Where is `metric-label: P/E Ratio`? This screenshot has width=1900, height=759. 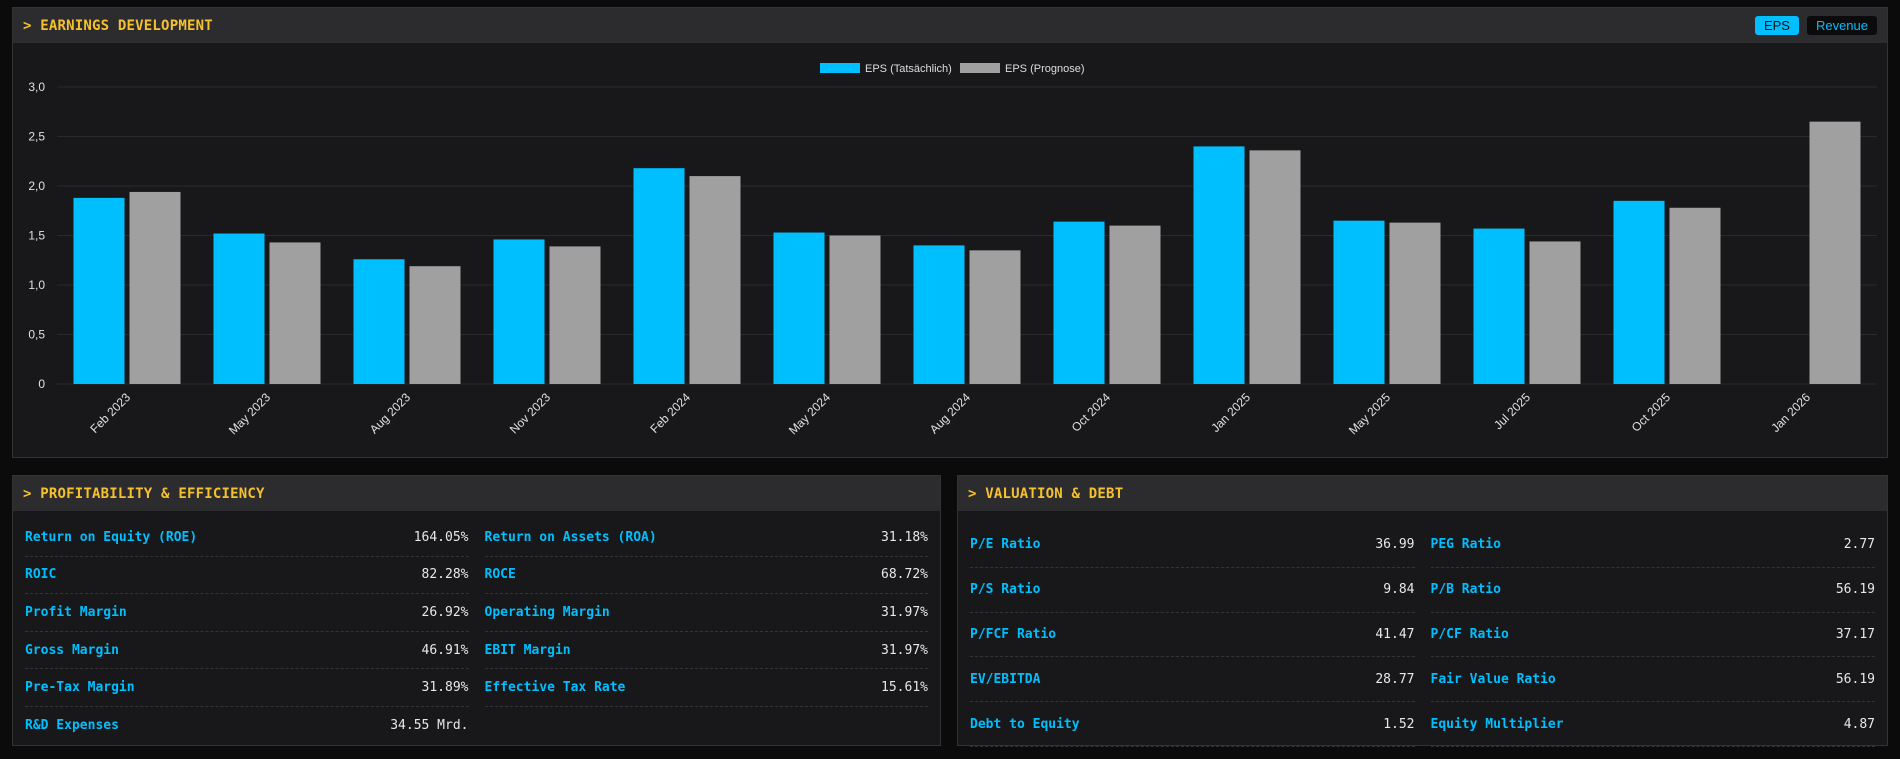 metric-label: P/E Ratio is located at coordinates (1005, 545).